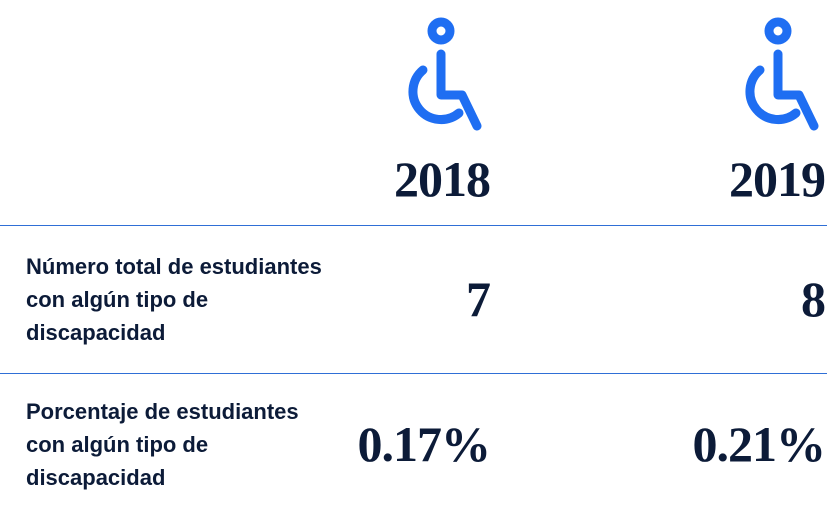 The image size is (827, 520). Describe the element at coordinates (777, 179) in the screenshot. I see `year-header: 2019` at that location.